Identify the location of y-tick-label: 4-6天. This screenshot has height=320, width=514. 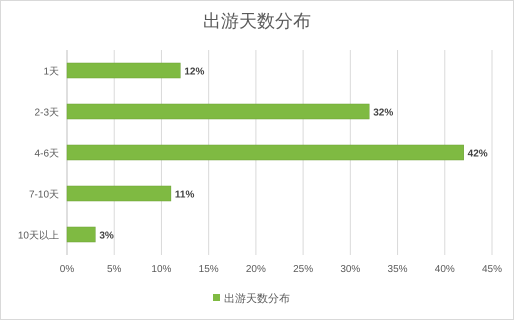
(46, 154).